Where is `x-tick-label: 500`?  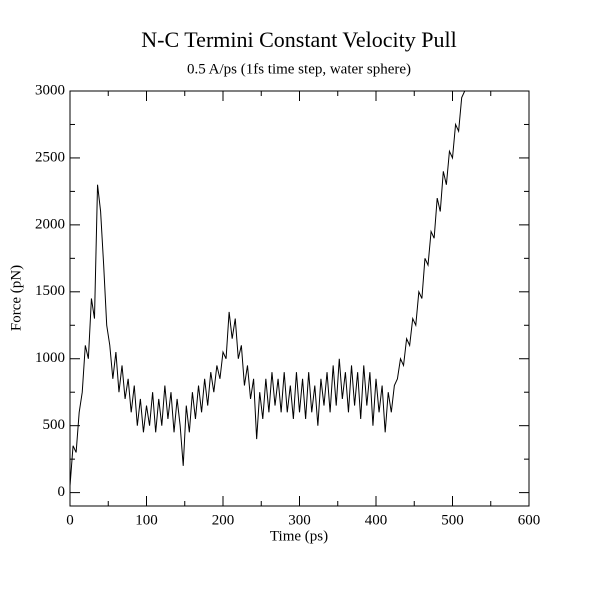
x-tick-label: 500 is located at coordinates (452, 520).